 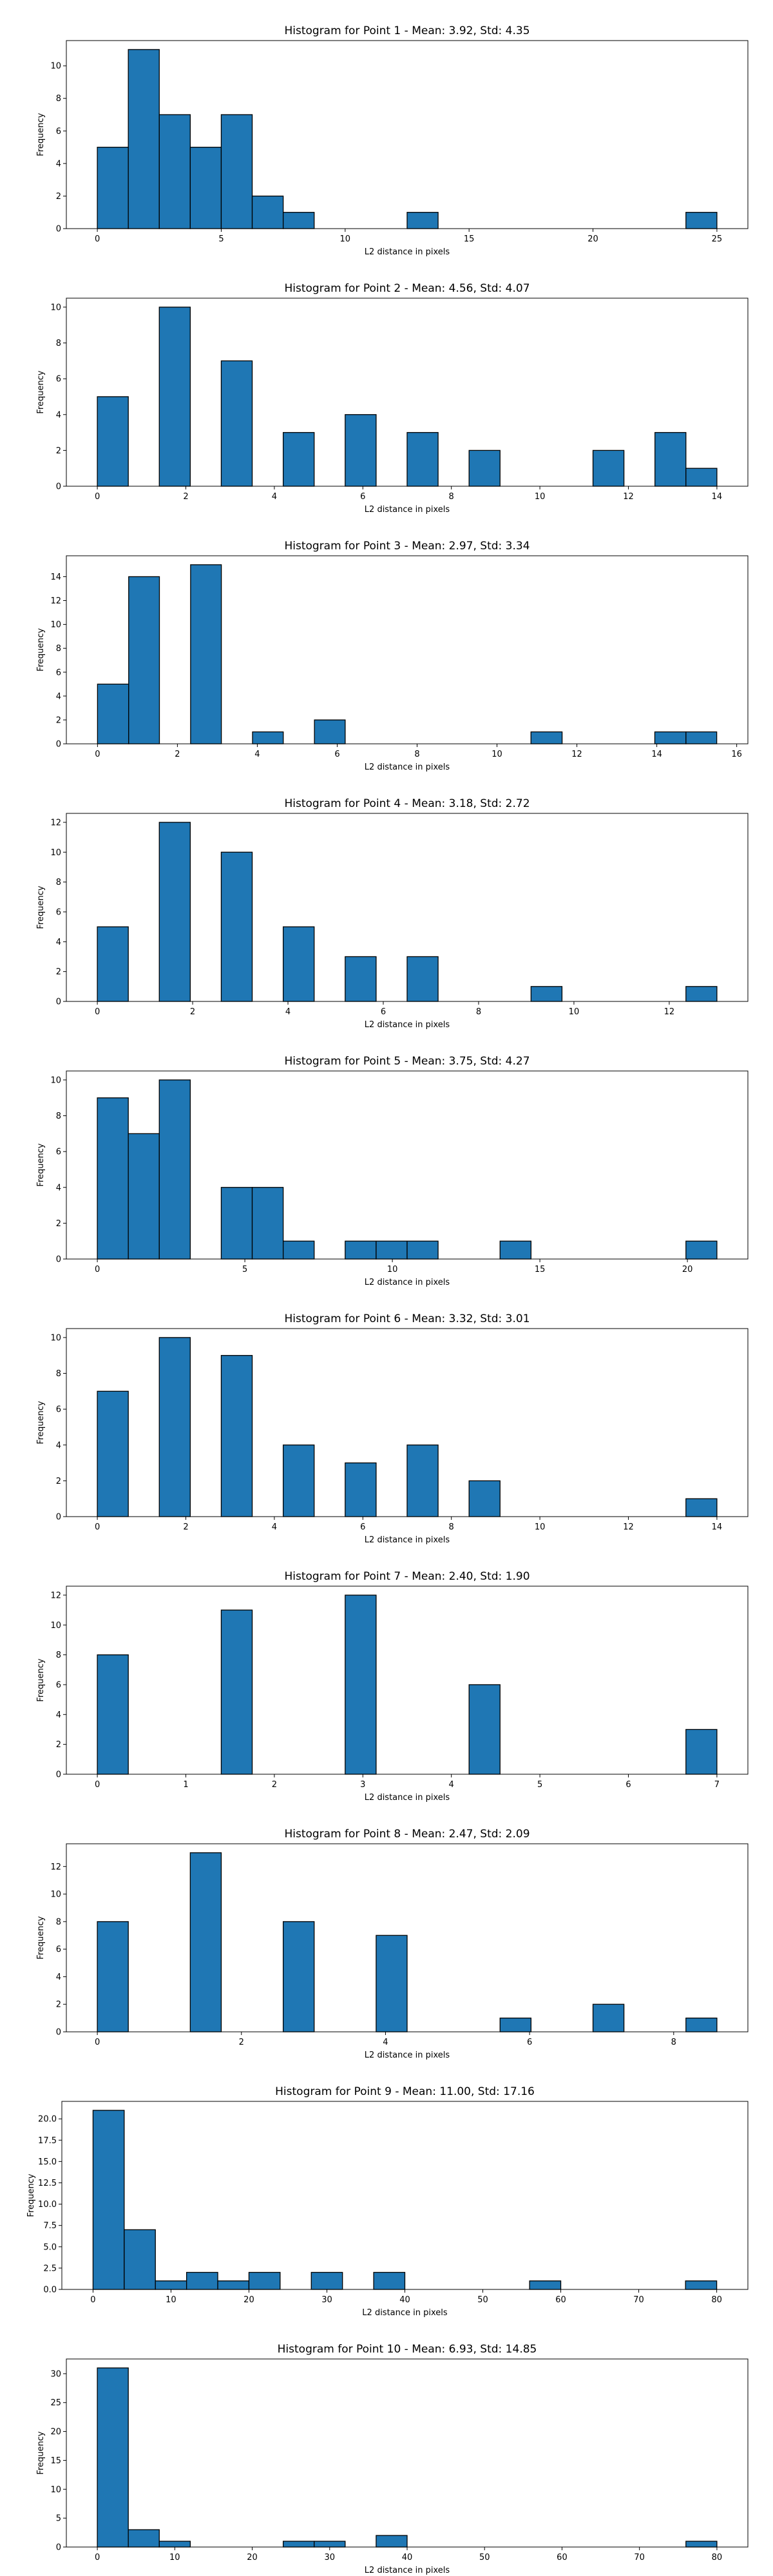 What do you see at coordinates (55, 1867) in the screenshot?
I see `y-tick-label: 12` at bounding box center [55, 1867].